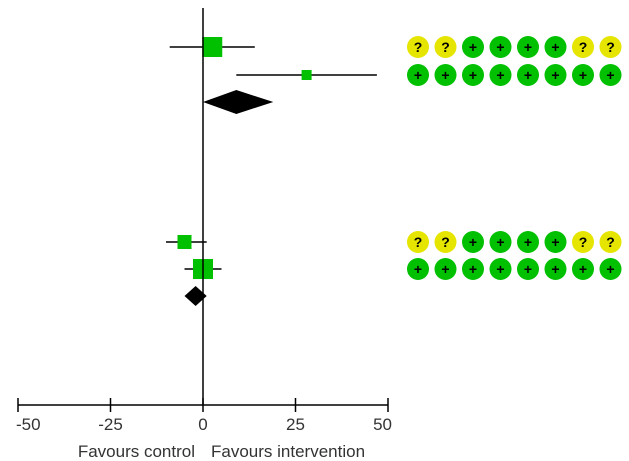  I want to click on x-axis: -50 -25 0 25 50, so click(204, 416).